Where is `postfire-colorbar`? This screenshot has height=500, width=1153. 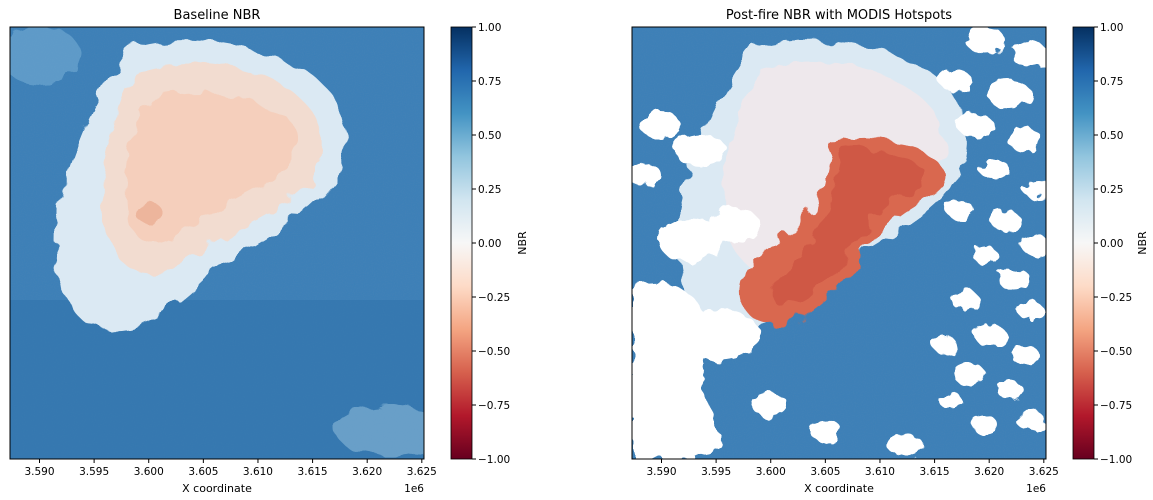 postfire-colorbar is located at coordinates (1083, 243).